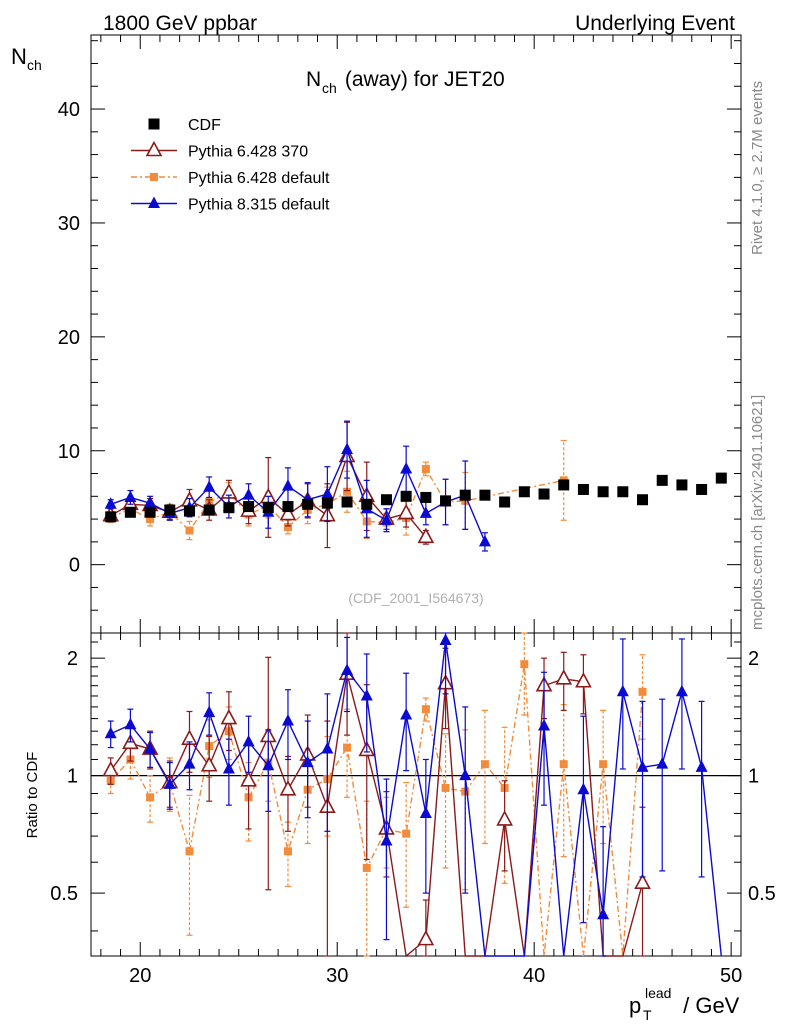 The width and height of the screenshot is (786, 1024). Describe the element at coordinates (259, 205) in the screenshot. I see `legend-label: Pythia 8.315 default` at that location.